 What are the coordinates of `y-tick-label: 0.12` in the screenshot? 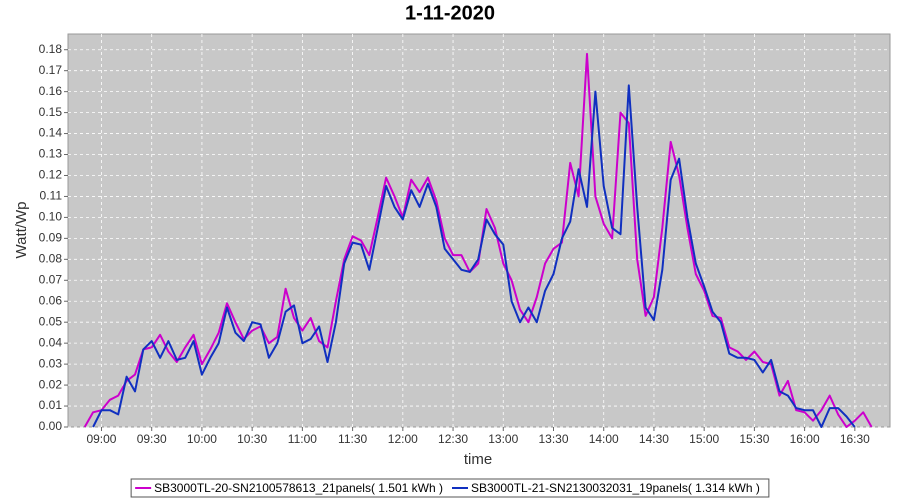 It's located at (51, 175).